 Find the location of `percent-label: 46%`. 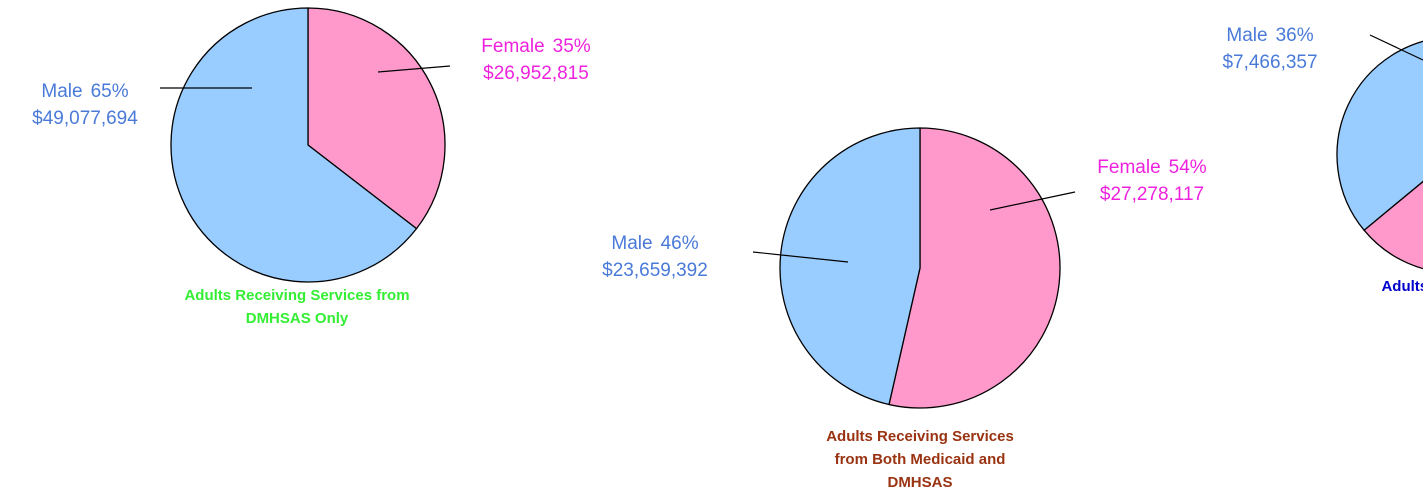

percent-label: 46% is located at coordinates (680, 243).